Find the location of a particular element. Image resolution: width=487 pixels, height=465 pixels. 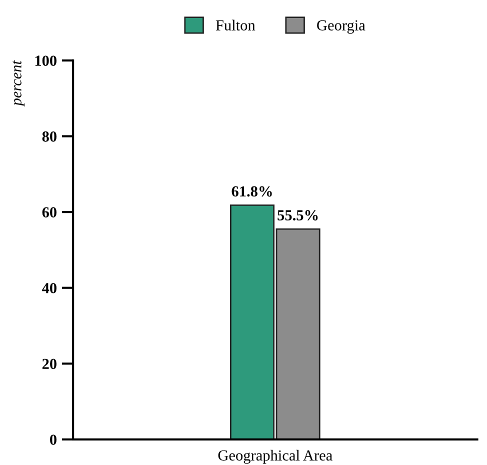

y-tick-label: 60 is located at coordinates (49, 212).